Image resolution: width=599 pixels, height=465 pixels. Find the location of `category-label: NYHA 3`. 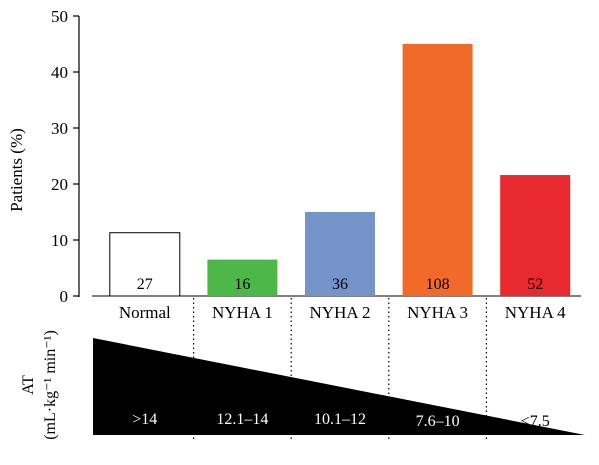

category-label: NYHA 3 is located at coordinates (437, 312).